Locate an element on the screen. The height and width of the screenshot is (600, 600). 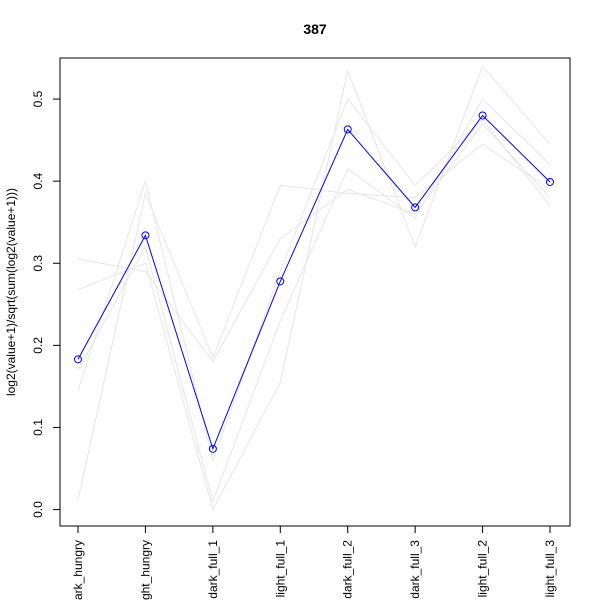
y-tick-label-0.1: 0.1 is located at coordinates (38, 427).